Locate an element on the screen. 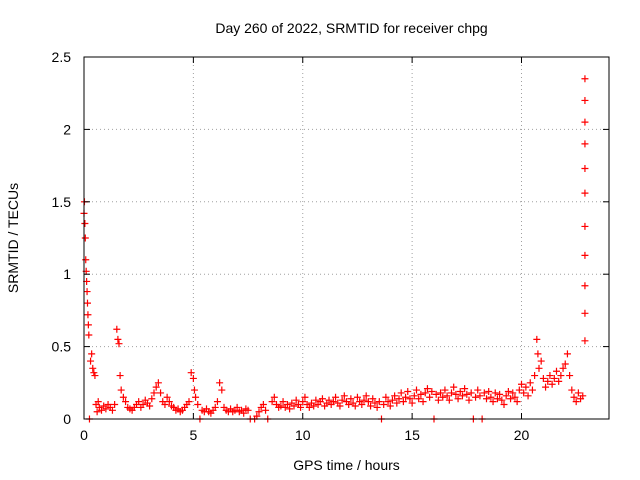 The image size is (640, 480). x-tick-label: 0 is located at coordinates (84, 435).